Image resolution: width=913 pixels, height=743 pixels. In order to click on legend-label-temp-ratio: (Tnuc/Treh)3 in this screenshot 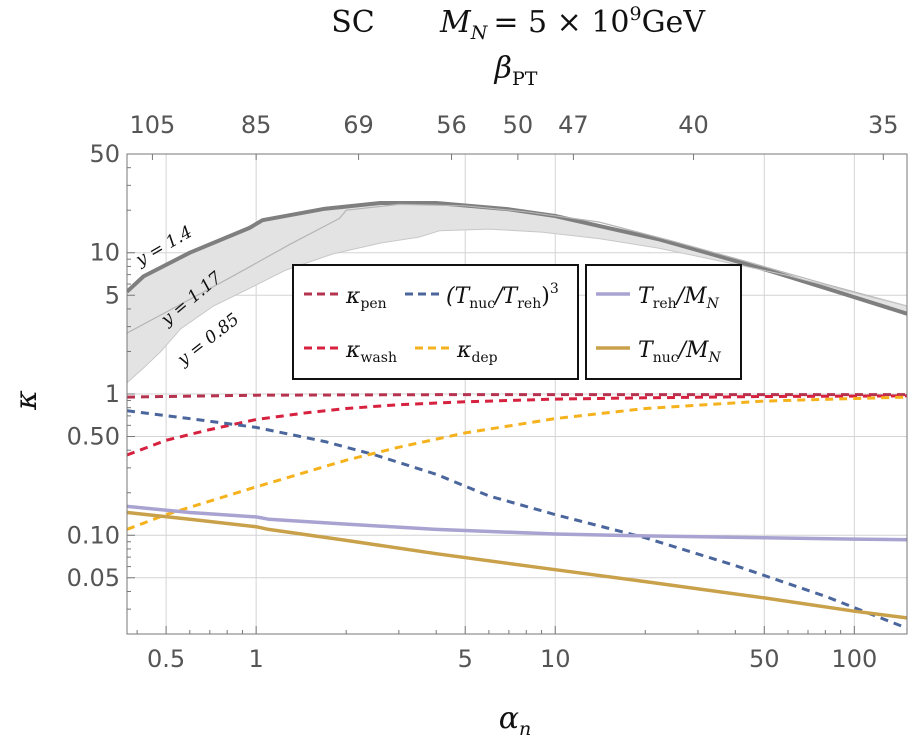, I will do `click(502, 296)`.